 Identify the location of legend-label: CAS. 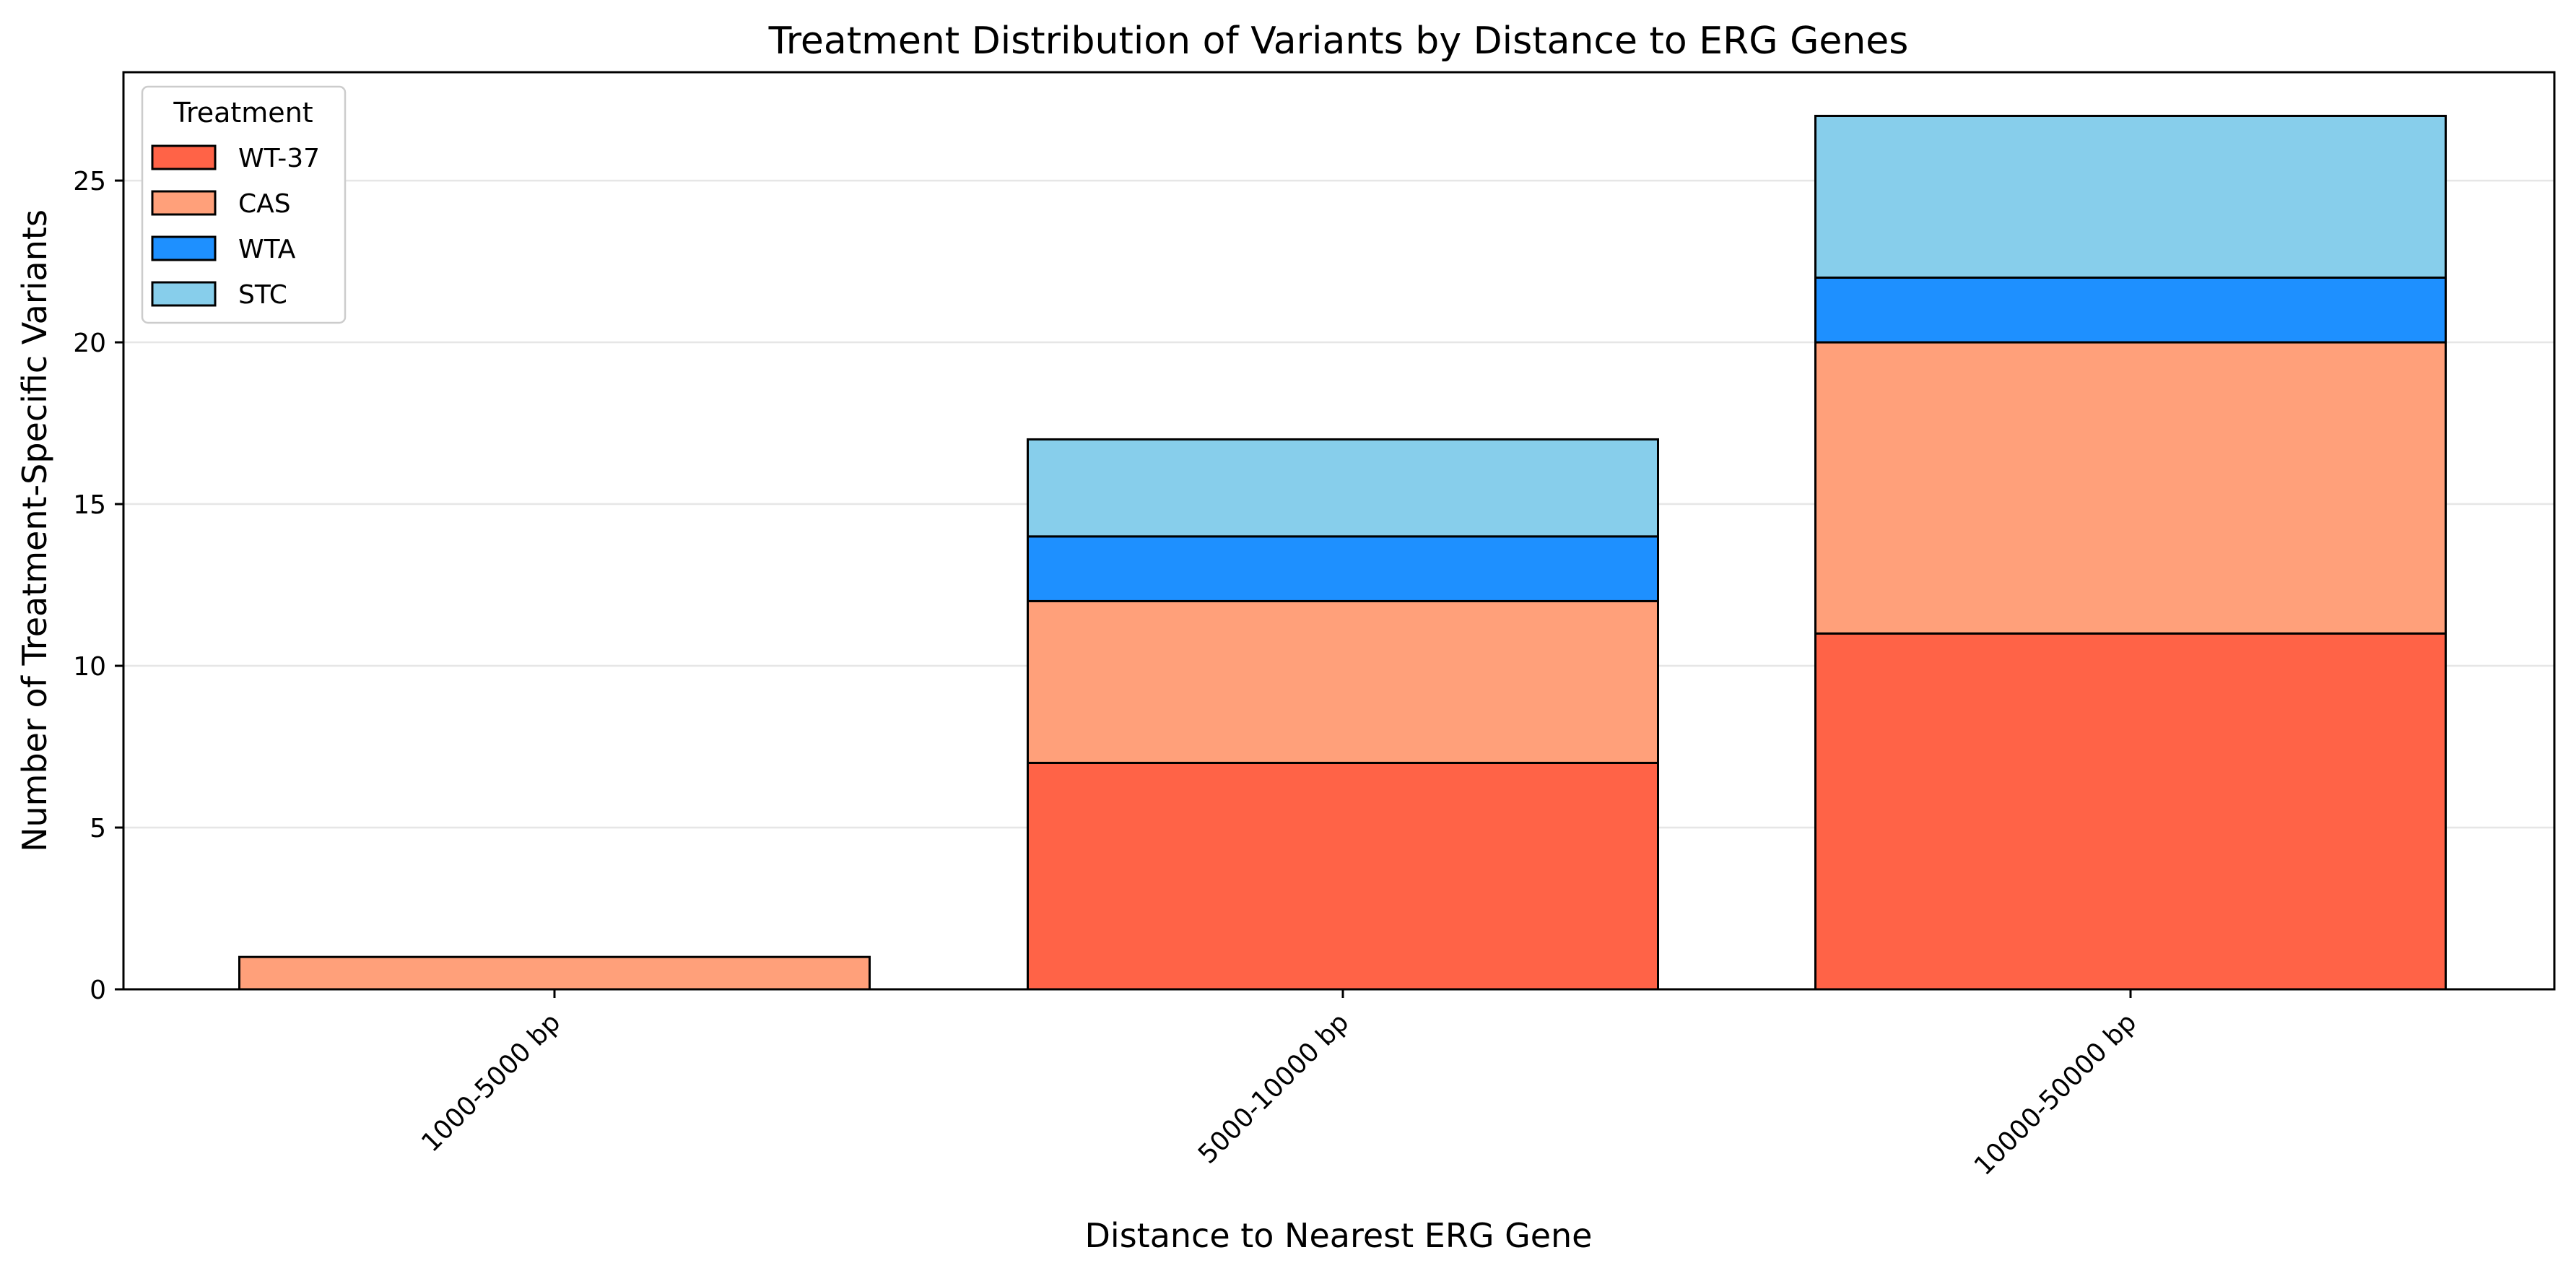
(264, 204).